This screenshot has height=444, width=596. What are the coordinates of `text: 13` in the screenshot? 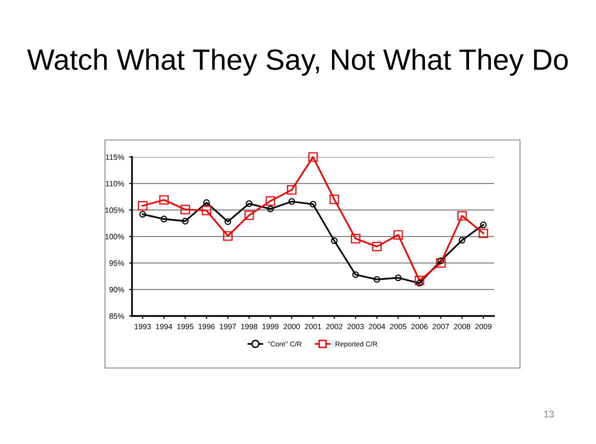 It's located at (549, 414).